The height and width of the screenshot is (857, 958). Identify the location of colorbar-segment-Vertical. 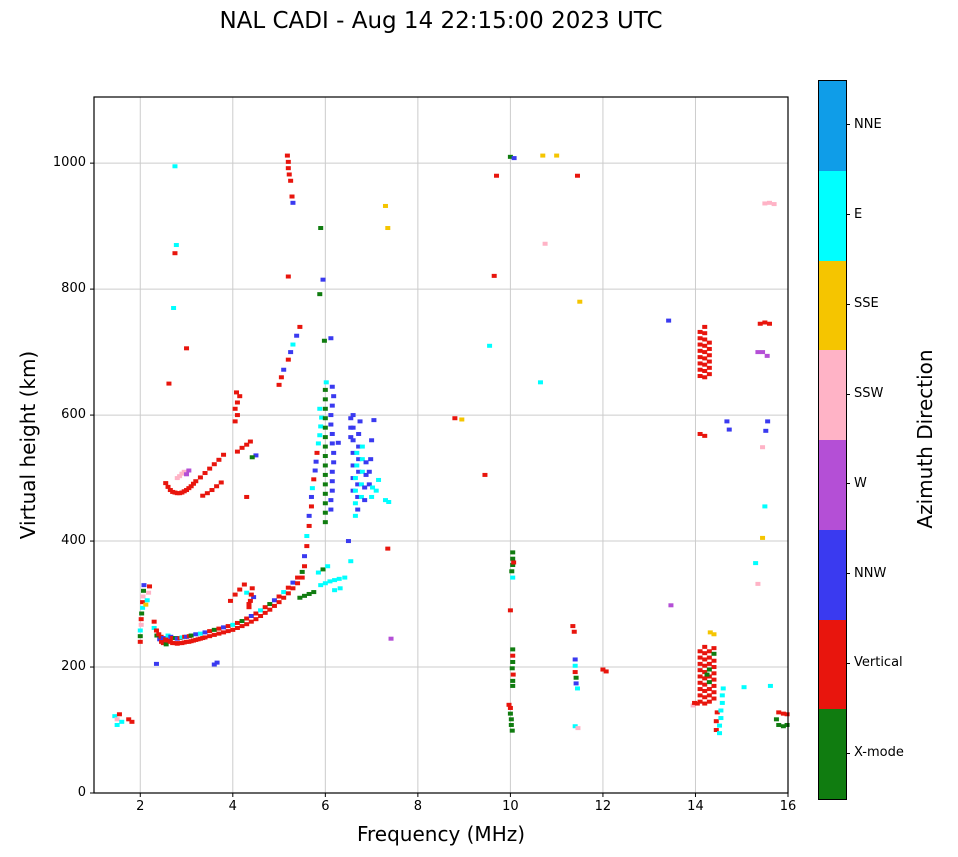
(832, 664).